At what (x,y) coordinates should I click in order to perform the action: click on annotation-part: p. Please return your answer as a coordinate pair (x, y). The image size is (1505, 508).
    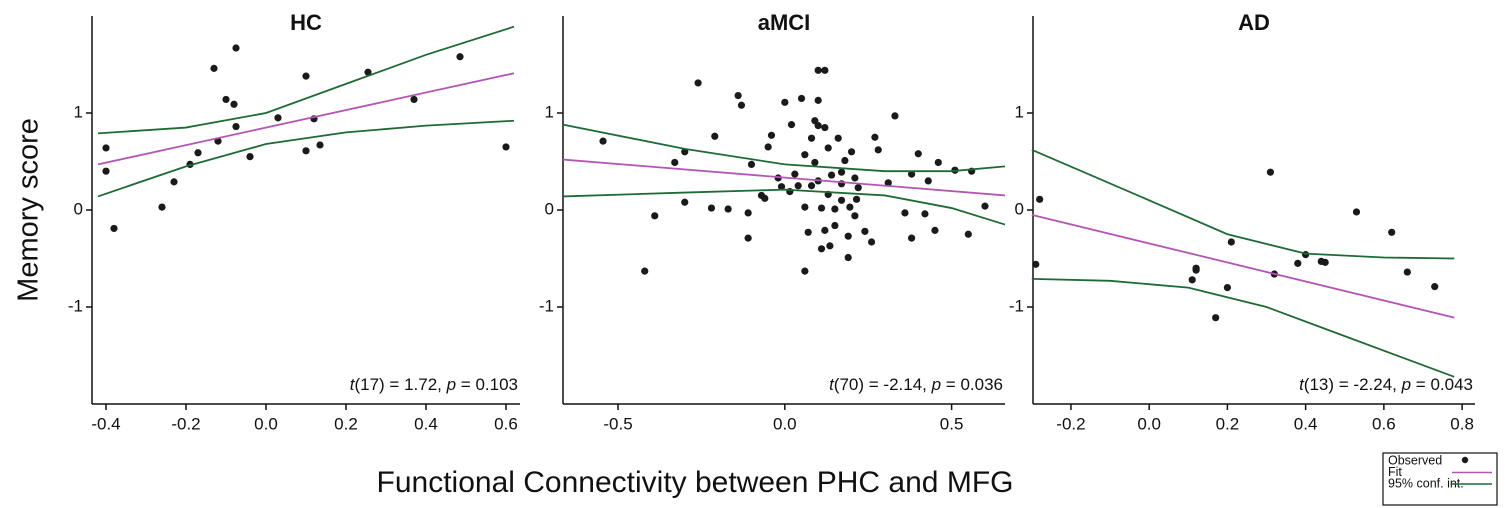
    Looking at the image, I should click on (1406, 384).